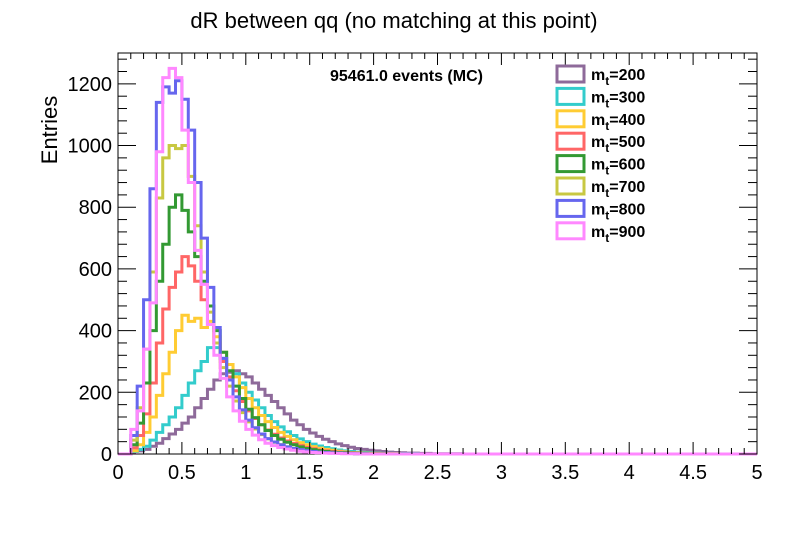 This screenshot has width=788, height=534. What do you see at coordinates (618, 189) in the screenshot?
I see `legend-label: mt=700` at bounding box center [618, 189].